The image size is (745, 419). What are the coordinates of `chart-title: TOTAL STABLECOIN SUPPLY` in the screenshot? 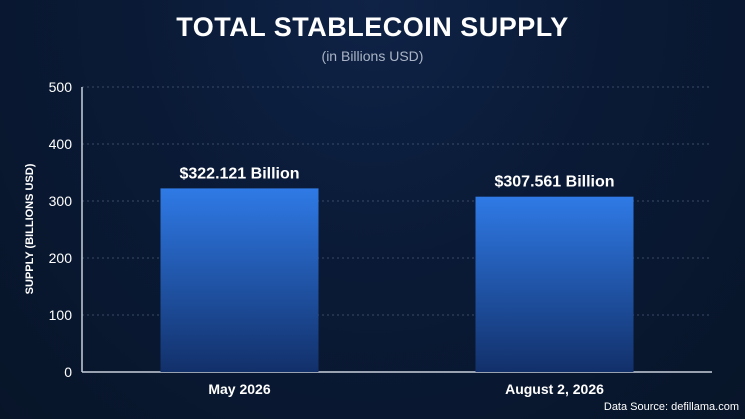 It's located at (372, 27).